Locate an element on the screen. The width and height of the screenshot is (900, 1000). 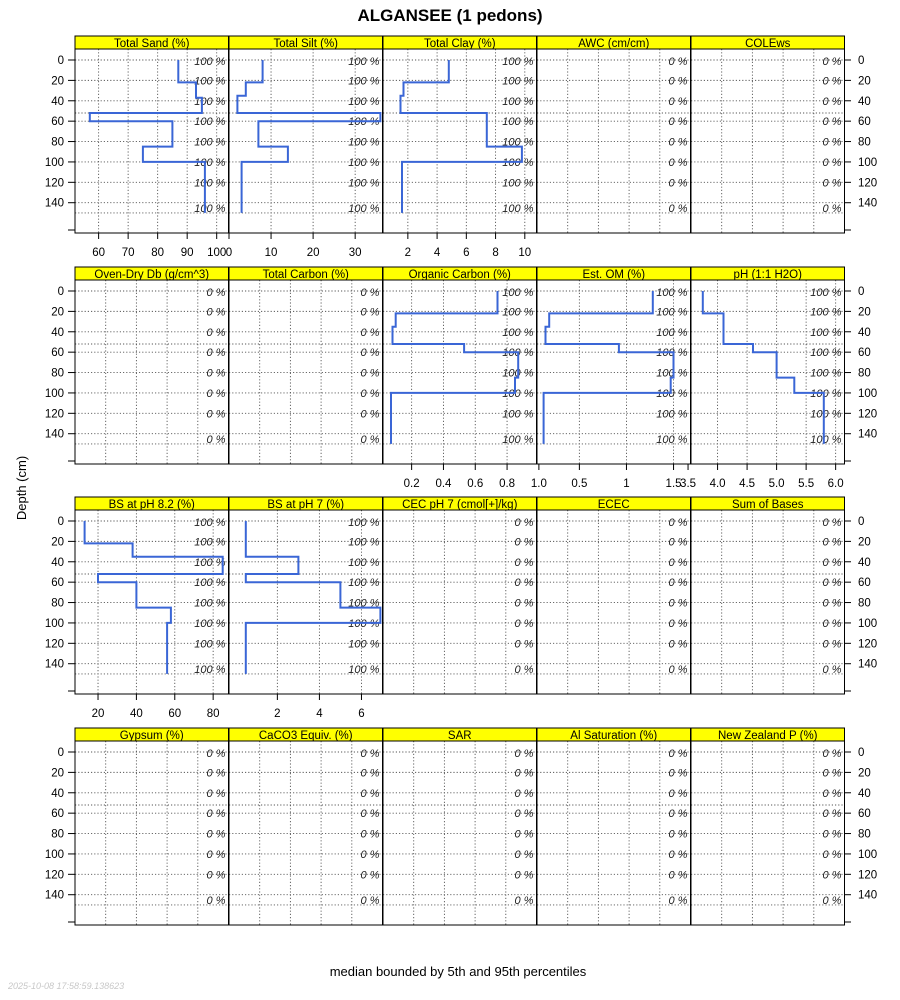
strip-label-cec-ph-7-cmol-kg: CEC pH 7 (cmol[+]/kg) is located at coordinates (460, 505).